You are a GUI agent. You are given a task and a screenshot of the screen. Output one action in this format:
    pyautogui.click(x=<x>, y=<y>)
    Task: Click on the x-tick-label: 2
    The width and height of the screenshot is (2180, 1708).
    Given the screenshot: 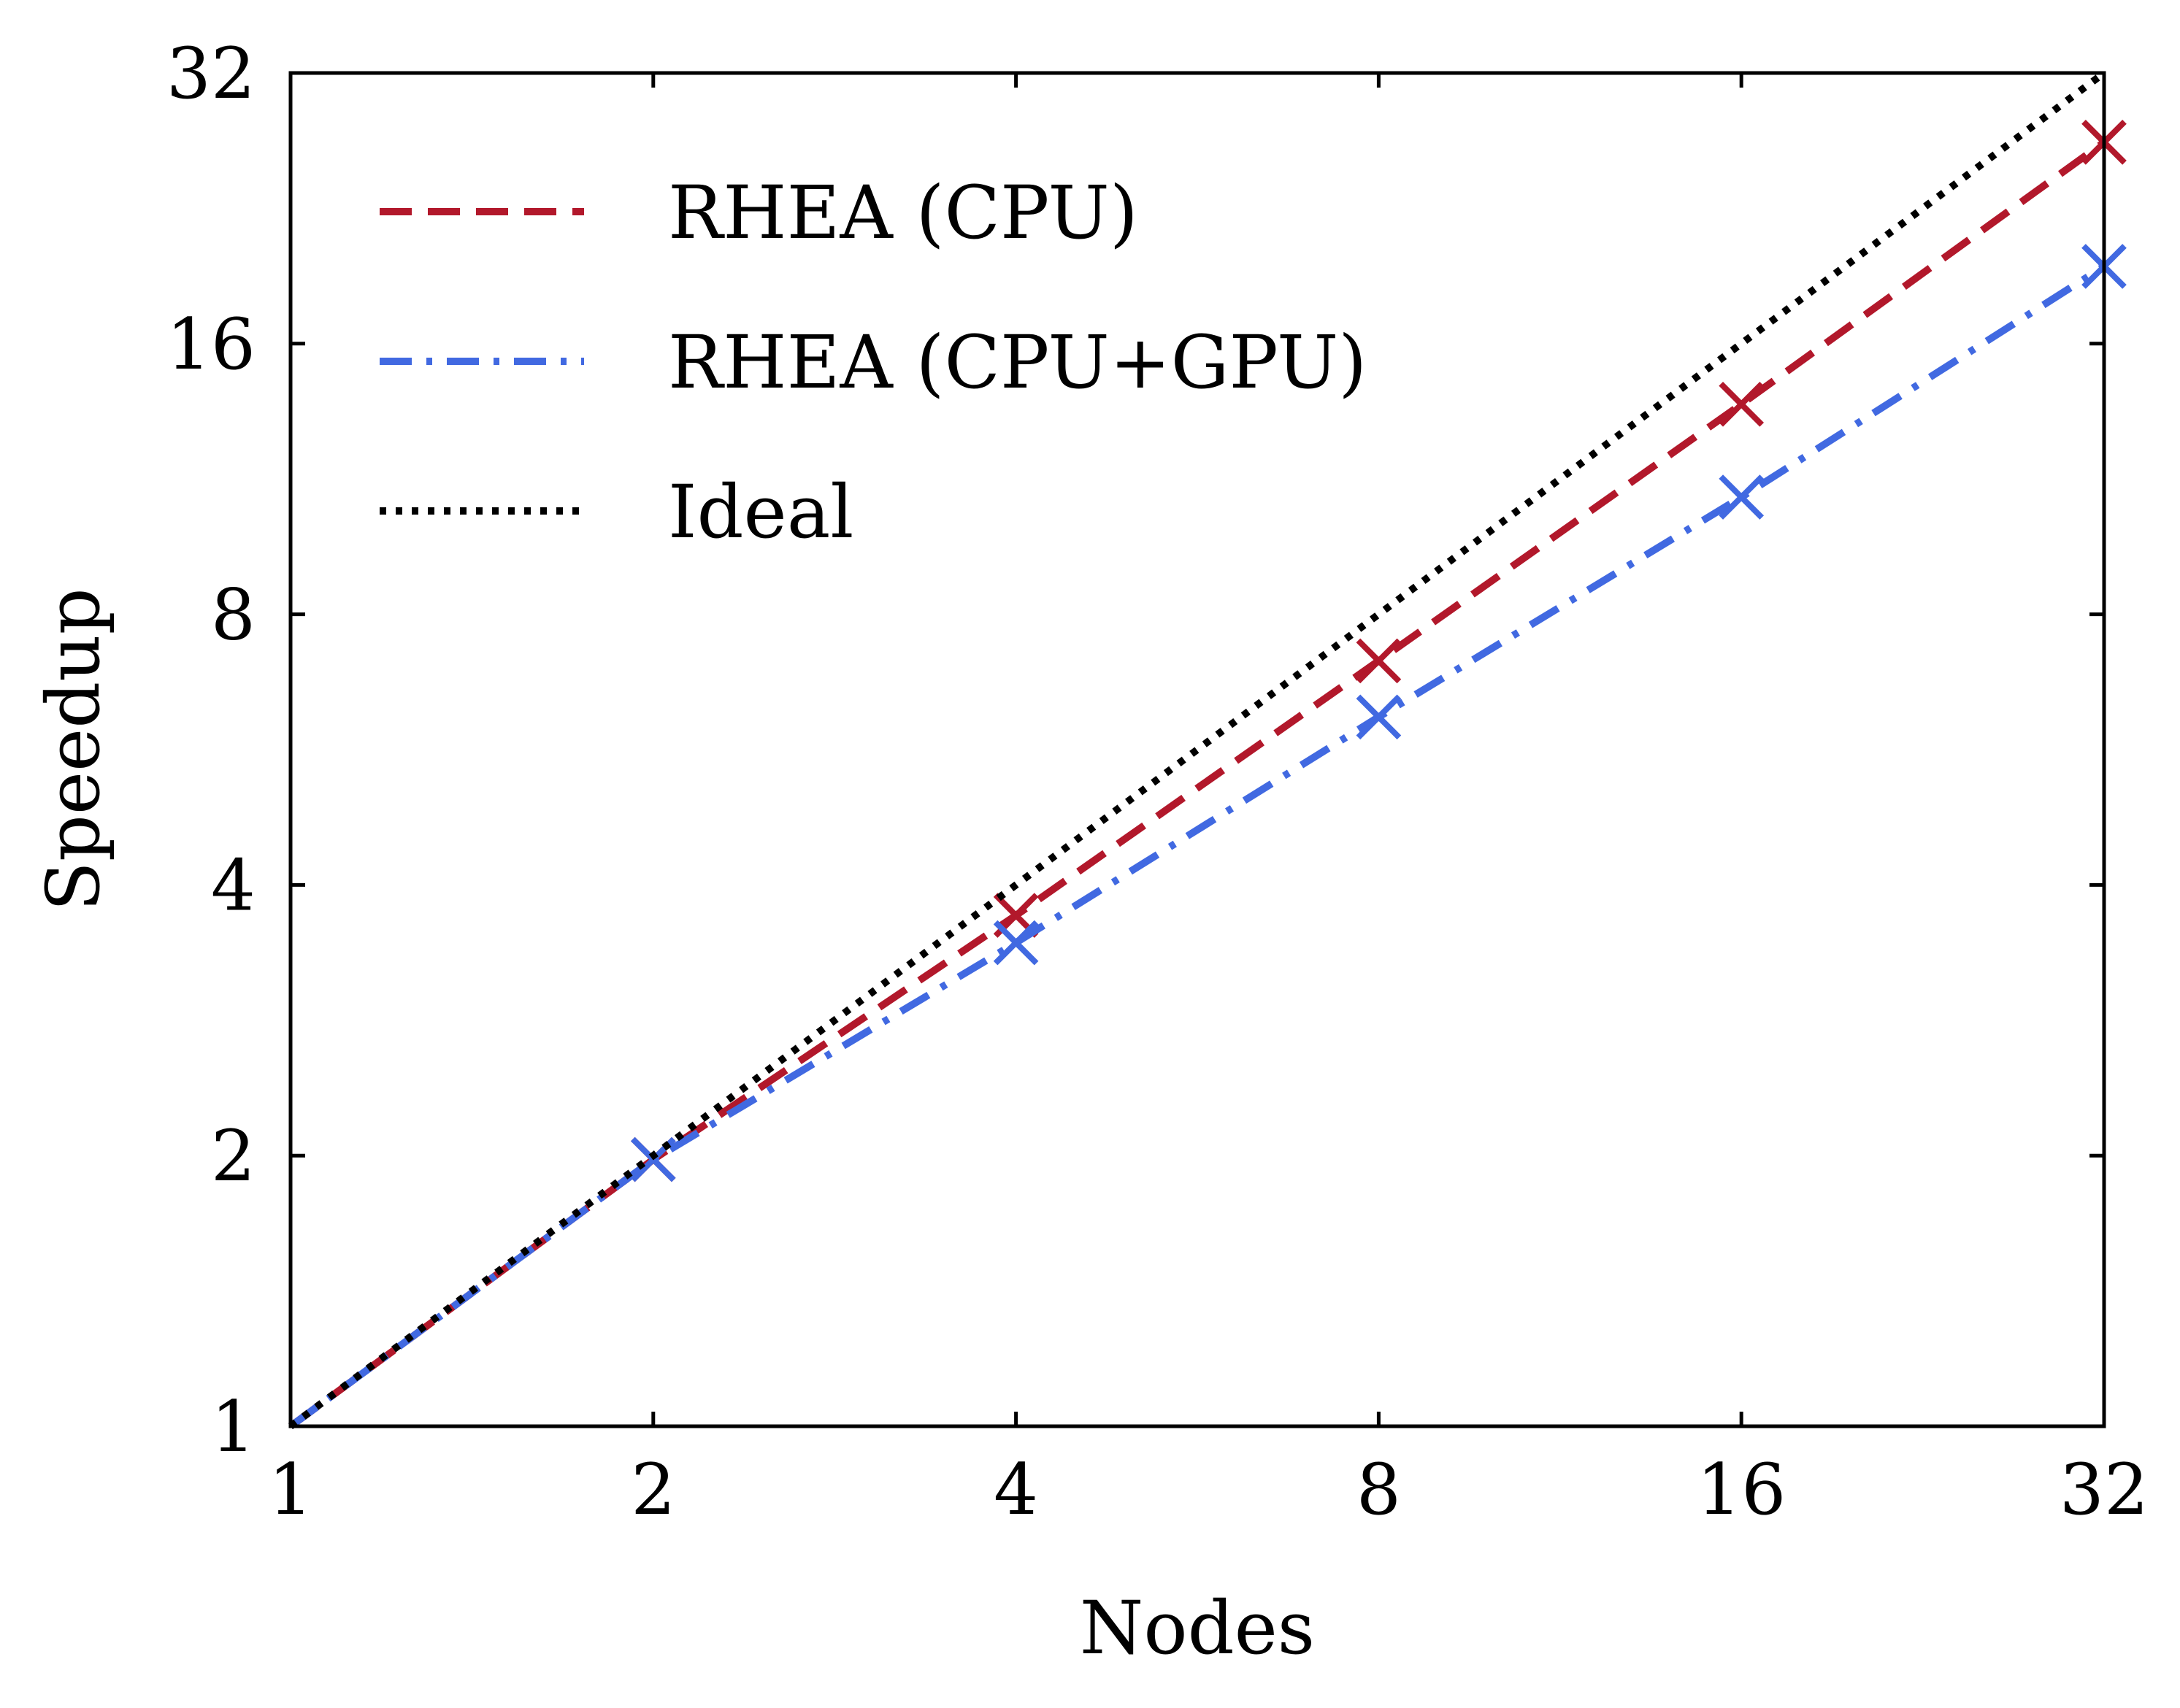 What is the action you would take?
    pyautogui.click(x=653, y=1490)
    